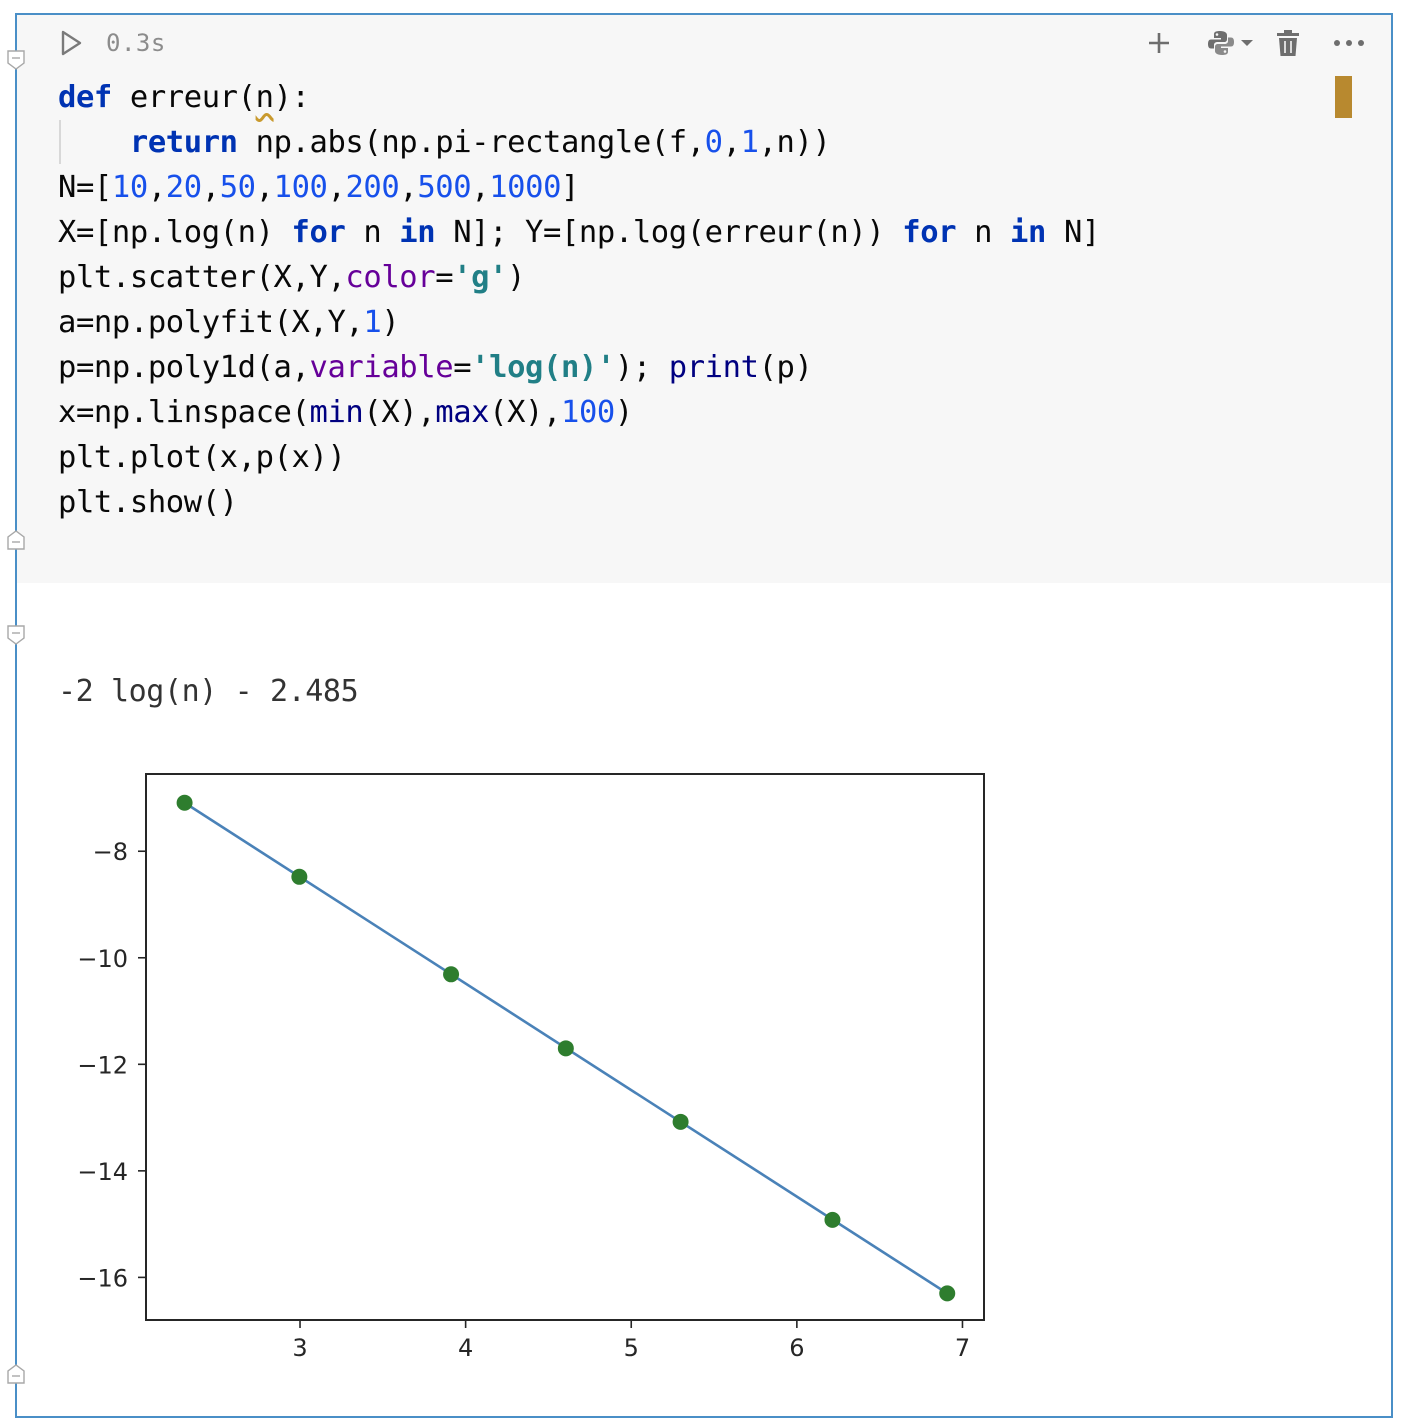 Image resolution: width=1406 pixels, height=1428 pixels. I want to click on y-tick-label: −14, so click(102, 1172).